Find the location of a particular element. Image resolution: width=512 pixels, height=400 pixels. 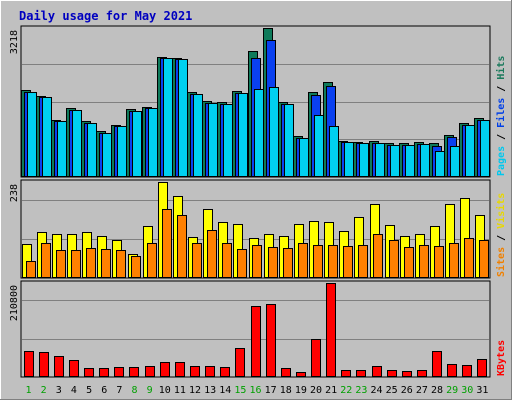

day-label-9: 9 is located at coordinates (150, 390).